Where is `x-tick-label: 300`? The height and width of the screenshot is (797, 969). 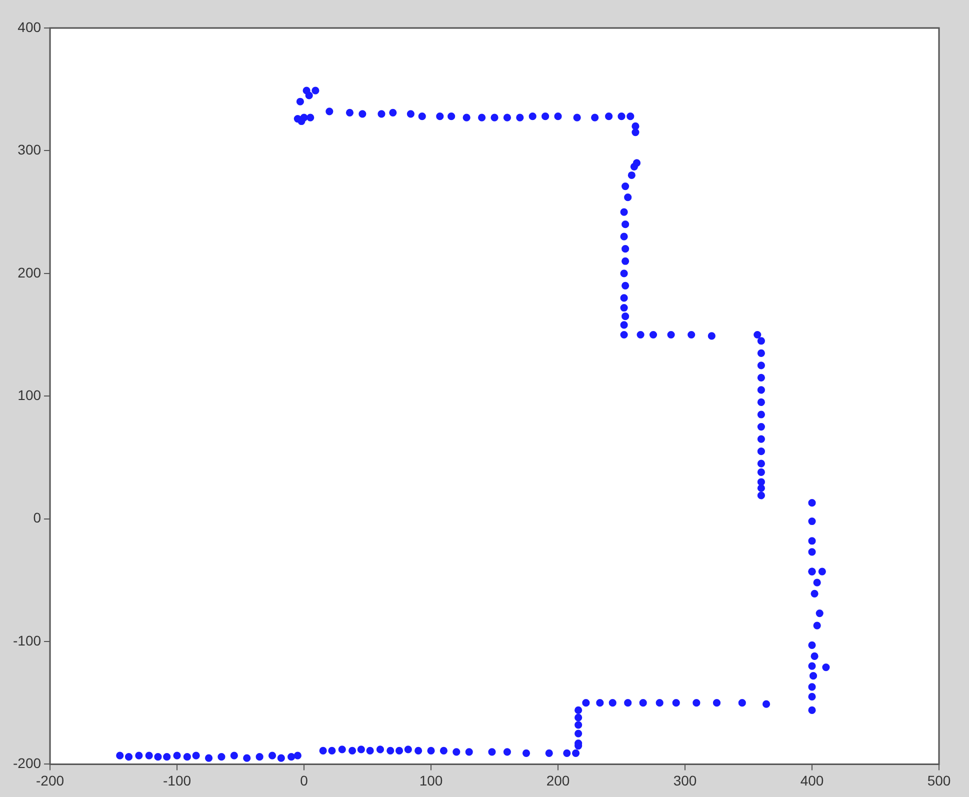 x-tick-label: 300 is located at coordinates (685, 780).